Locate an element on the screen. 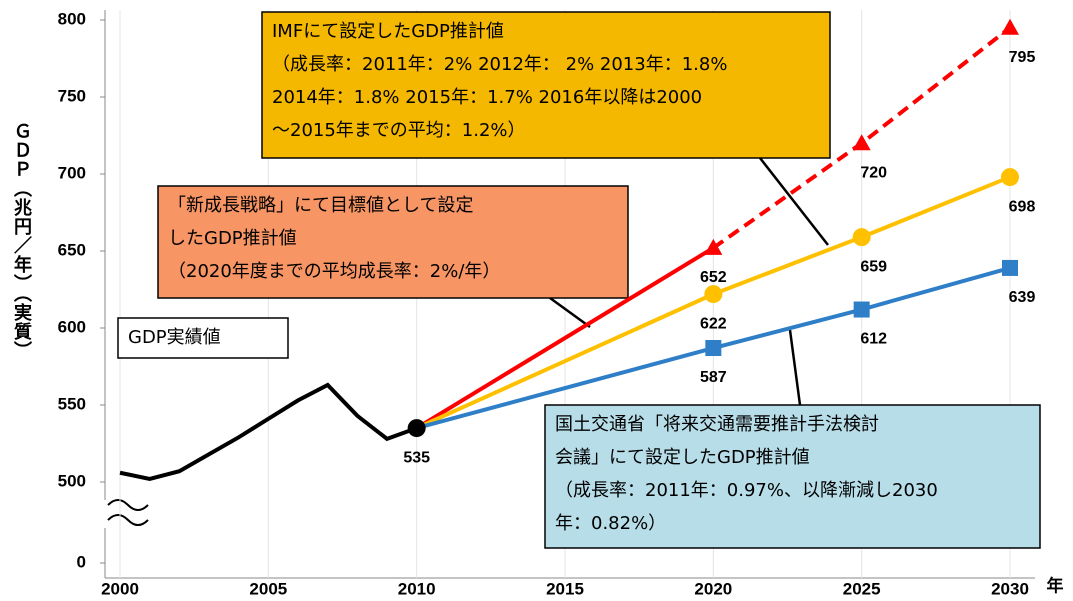 The height and width of the screenshot is (601, 1073). axis-break is located at coordinates (128, 512).